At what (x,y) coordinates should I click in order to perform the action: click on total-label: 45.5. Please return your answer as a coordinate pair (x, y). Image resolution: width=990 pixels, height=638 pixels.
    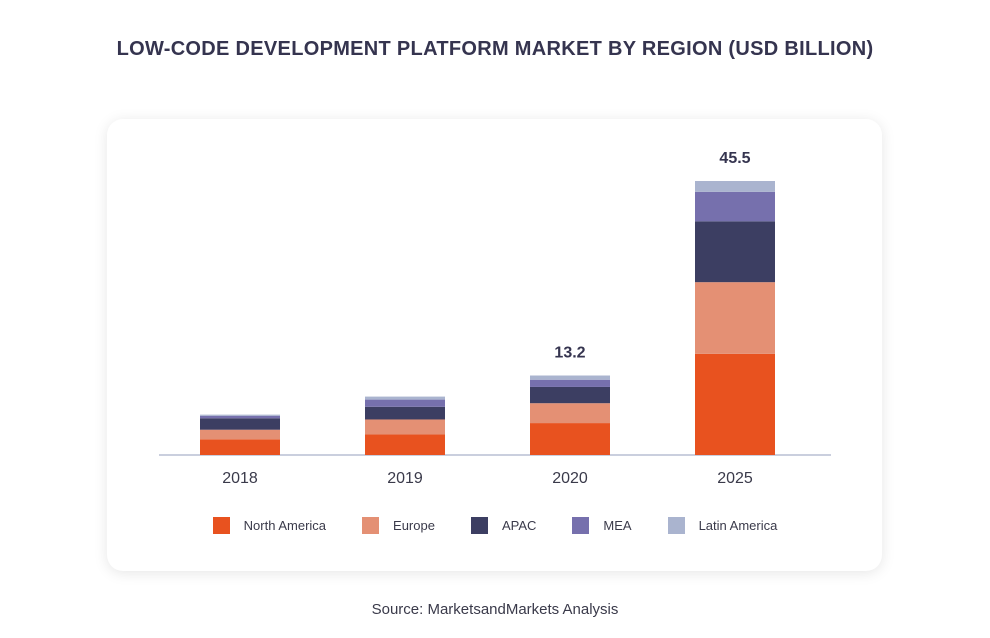
    Looking at the image, I should click on (734, 158).